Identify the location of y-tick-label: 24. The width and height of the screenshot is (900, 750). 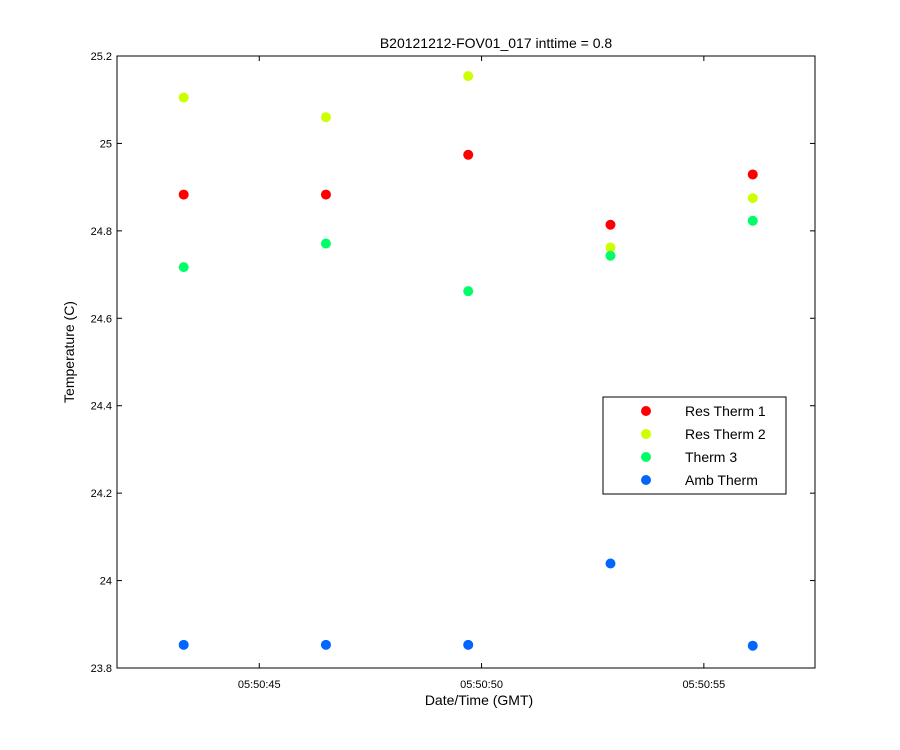
(106, 582).